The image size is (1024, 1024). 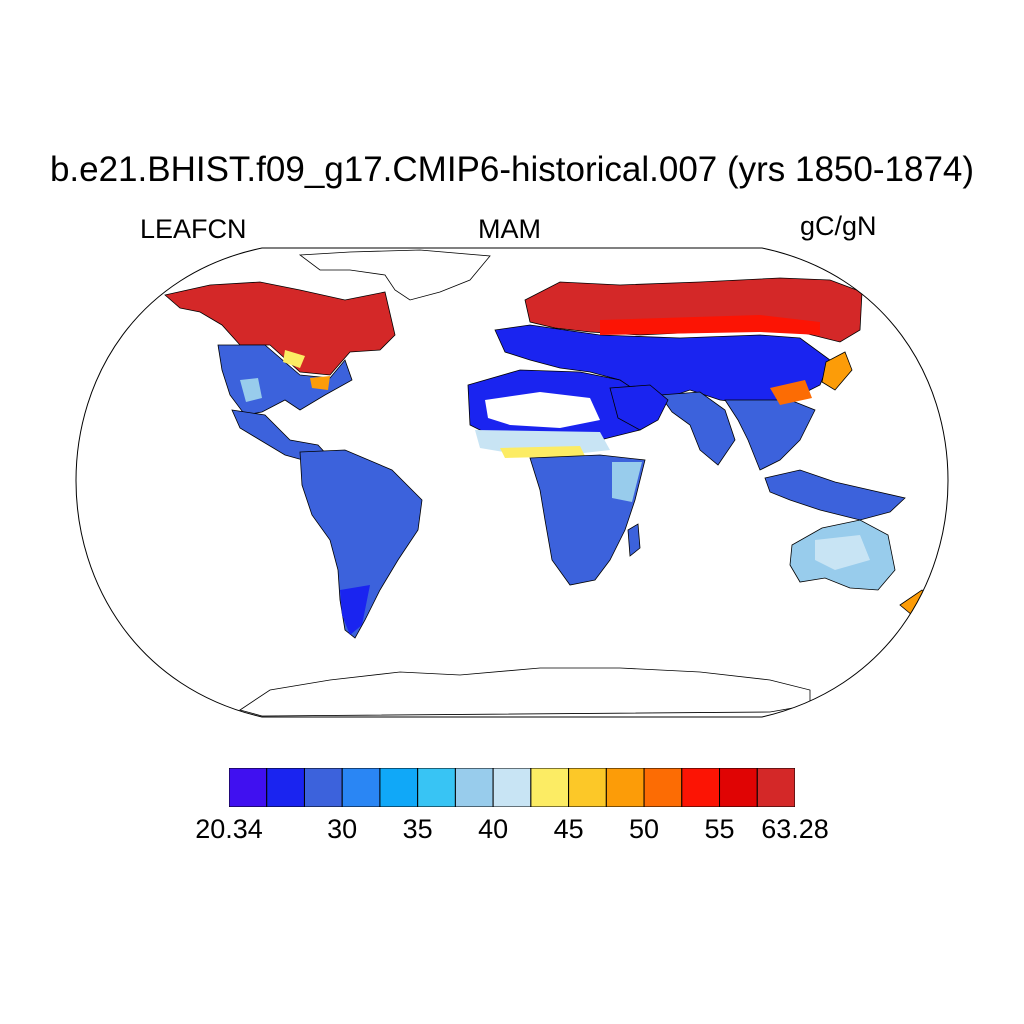 I want to click on colorbar-tick-label: 20.34, so click(x=229, y=829).